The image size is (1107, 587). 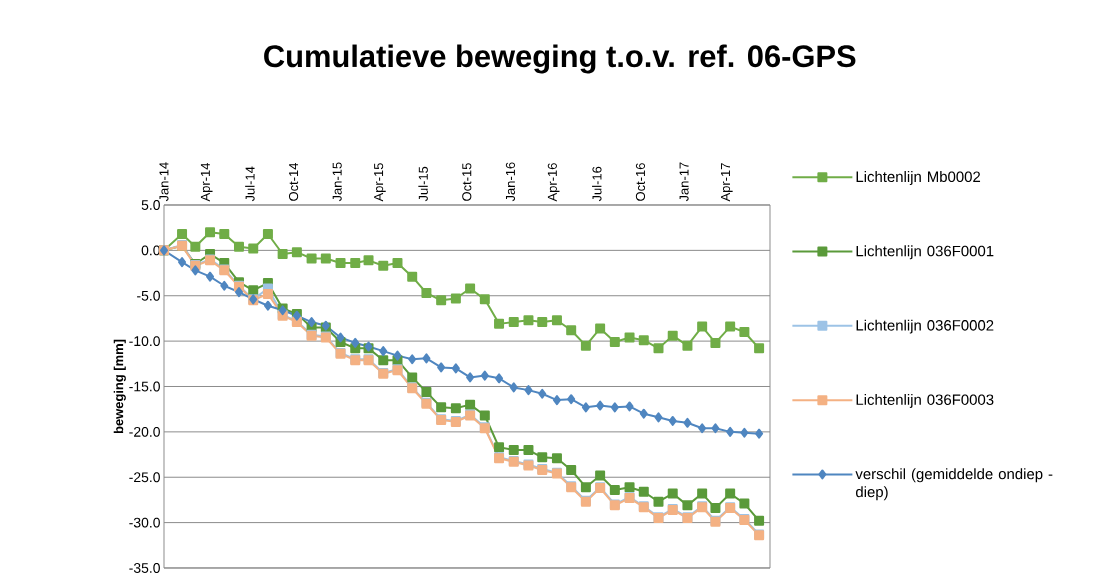 I want to click on x-tick-label: Oct-16, so click(x=640, y=182).